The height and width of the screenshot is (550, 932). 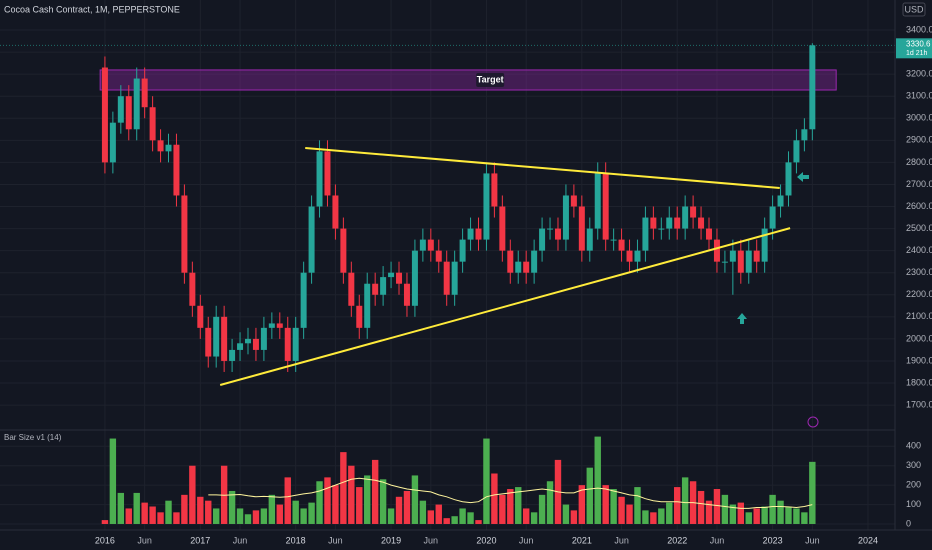 I want to click on target-zone, so click(x=468, y=80).